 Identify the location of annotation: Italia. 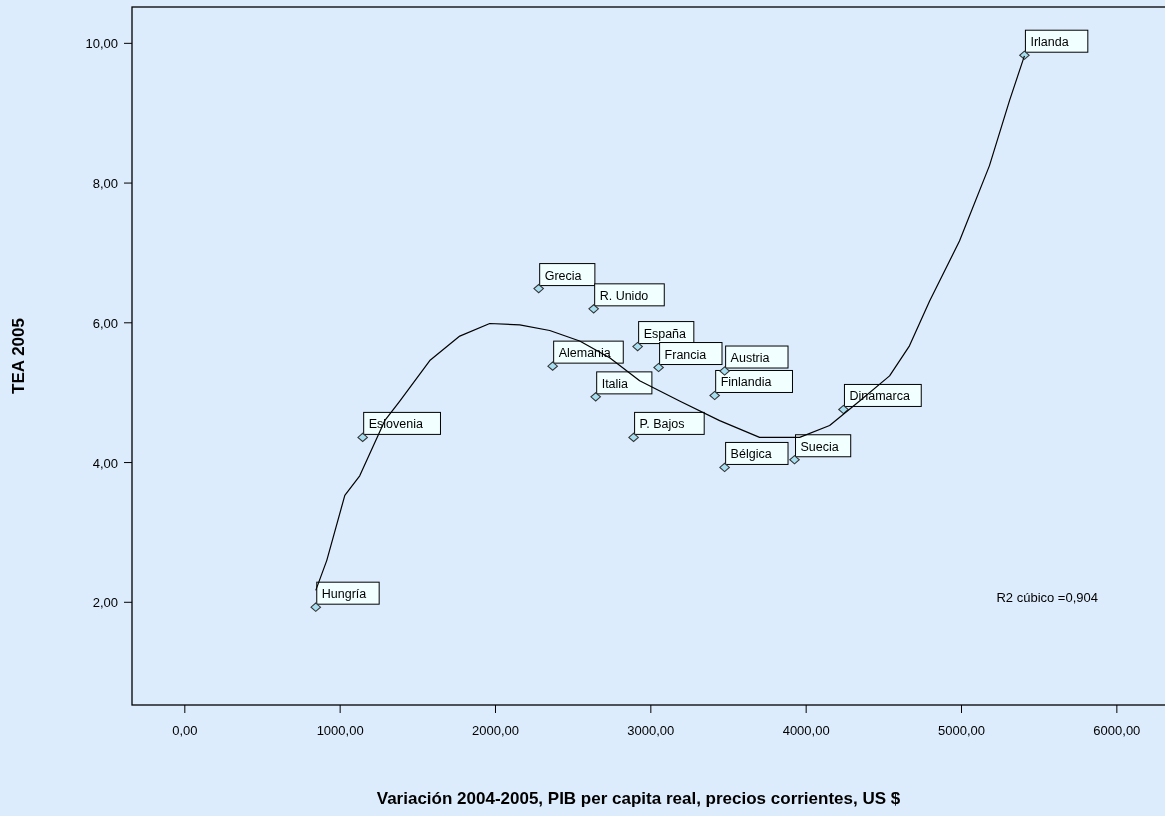
(615, 383).